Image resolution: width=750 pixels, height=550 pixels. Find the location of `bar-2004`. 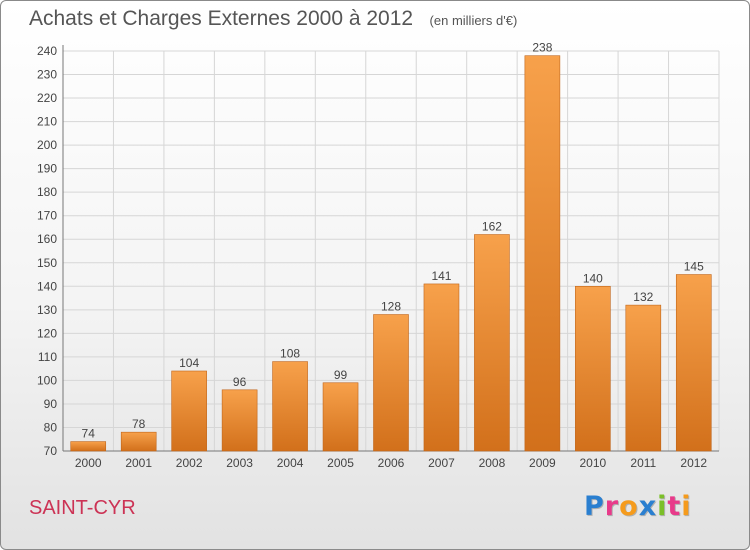

bar-2004 is located at coordinates (290, 406).